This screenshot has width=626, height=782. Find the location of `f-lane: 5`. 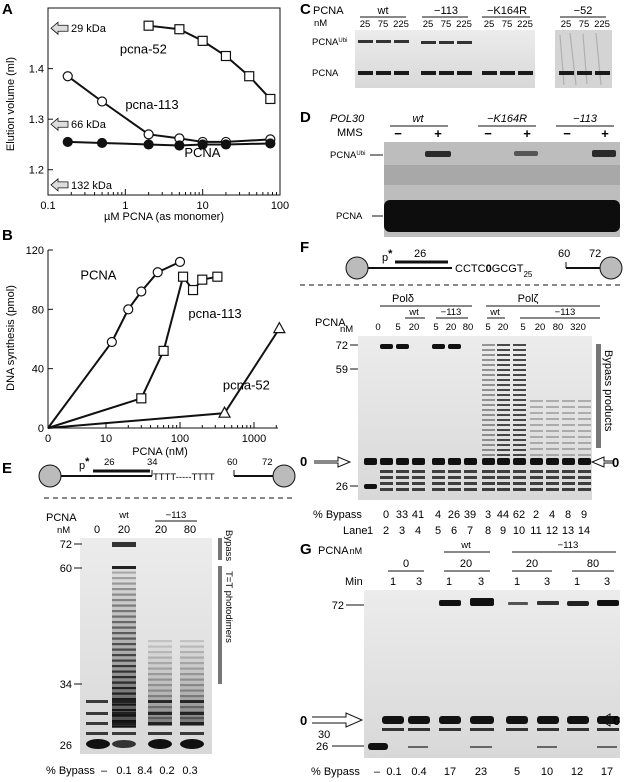

f-lane: 5 is located at coordinates (397, 327).